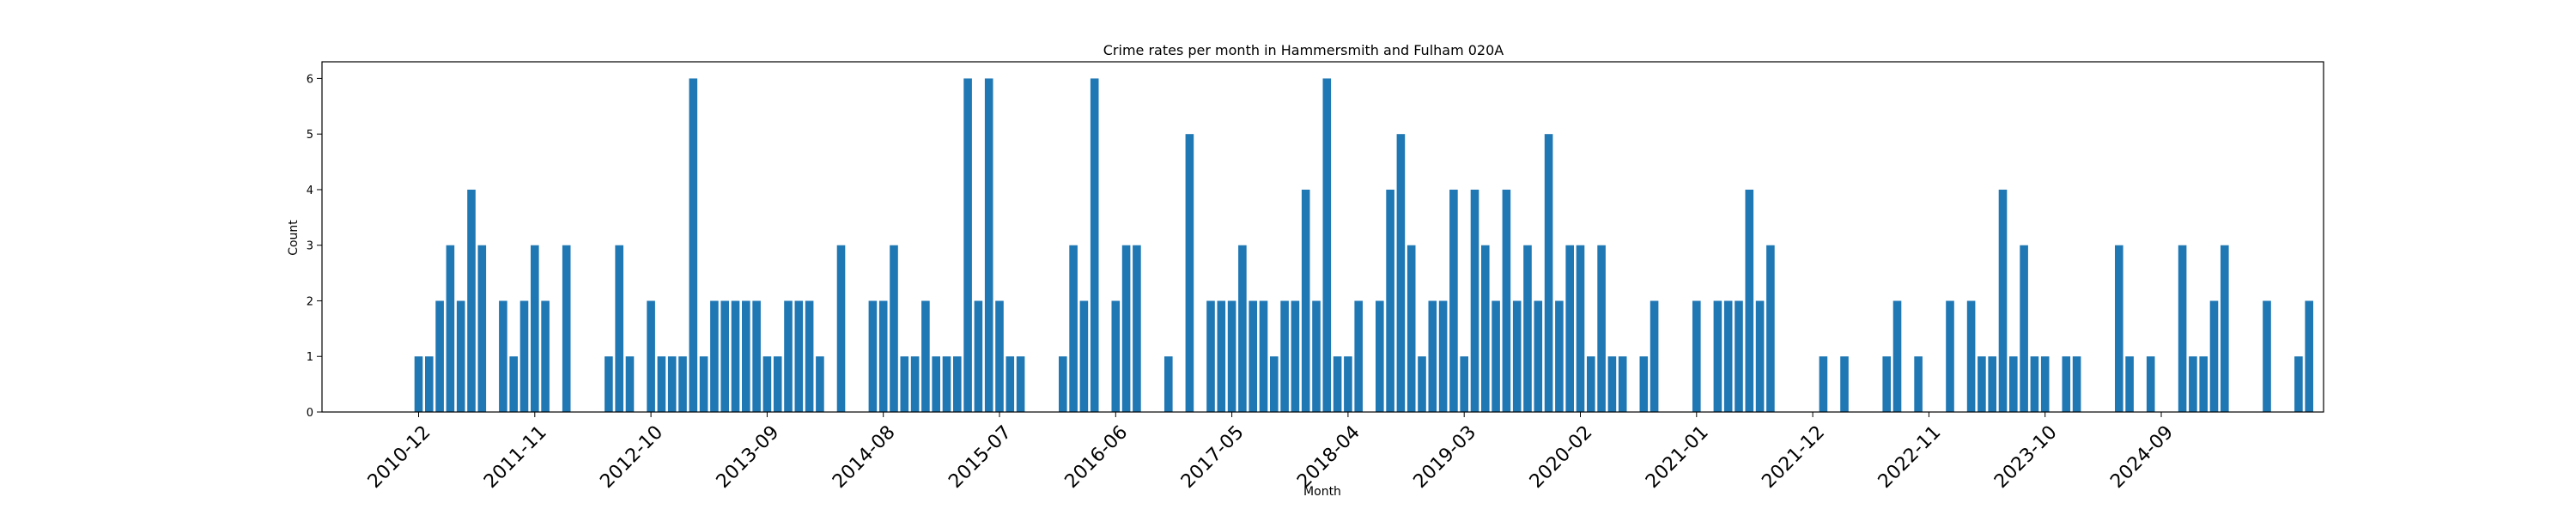 This screenshot has height=515, width=2576. I want to click on y-tick-label: 0, so click(310, 413).